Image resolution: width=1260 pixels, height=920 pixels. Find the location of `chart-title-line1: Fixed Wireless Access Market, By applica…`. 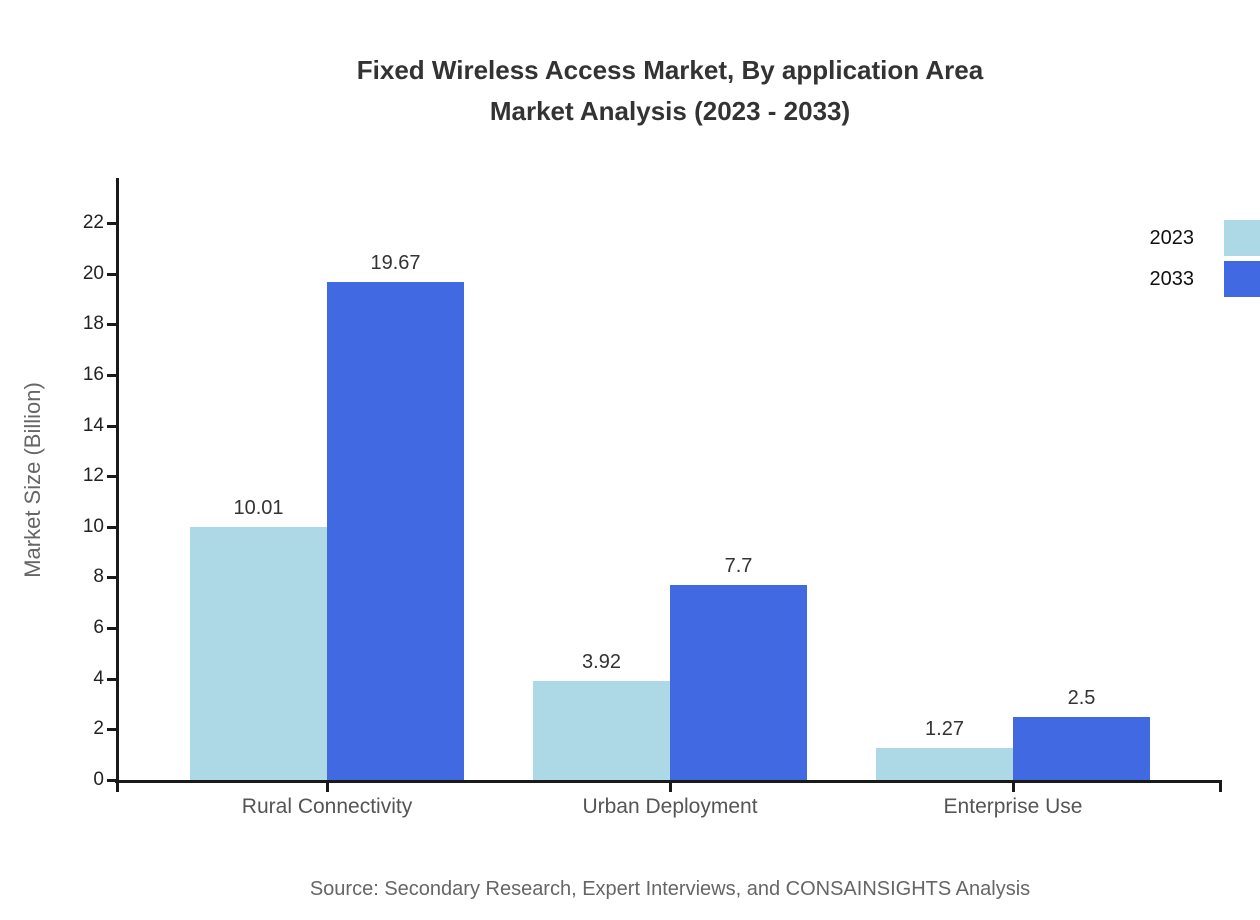

chart-title-line1: Fixed Wireless Access Market, By applica… is located at coordinates (670, 70).